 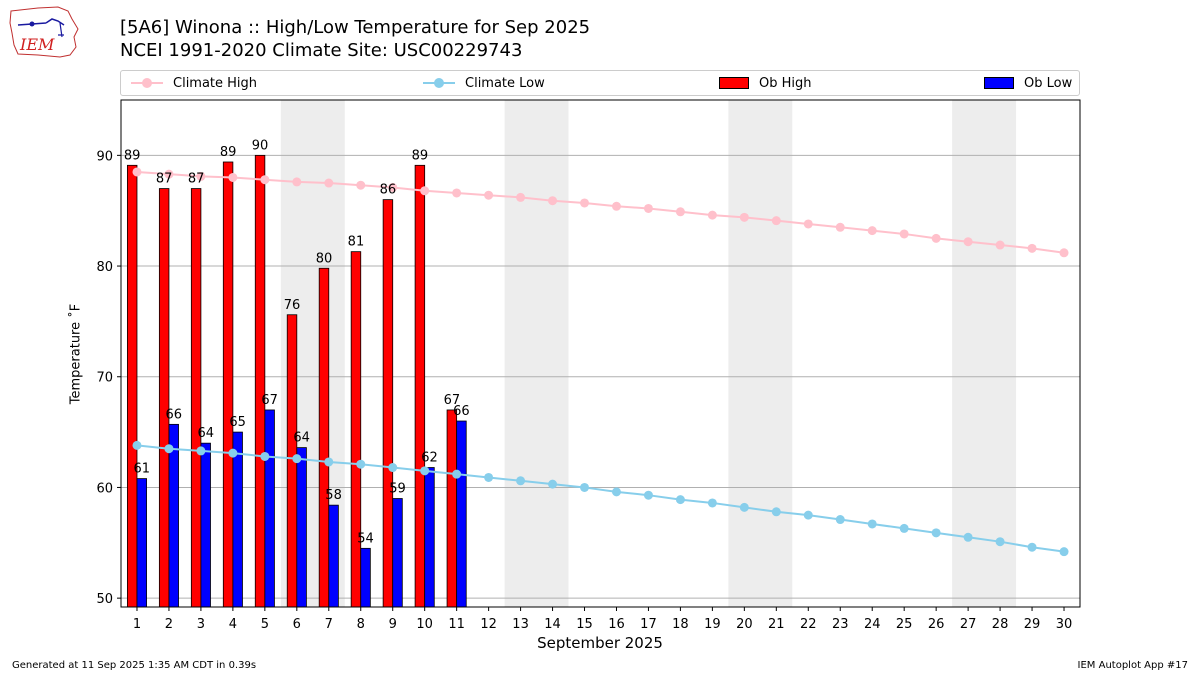 I want to click on app-id: IEM Autoplot App #17, so click(x=1132, y=665).